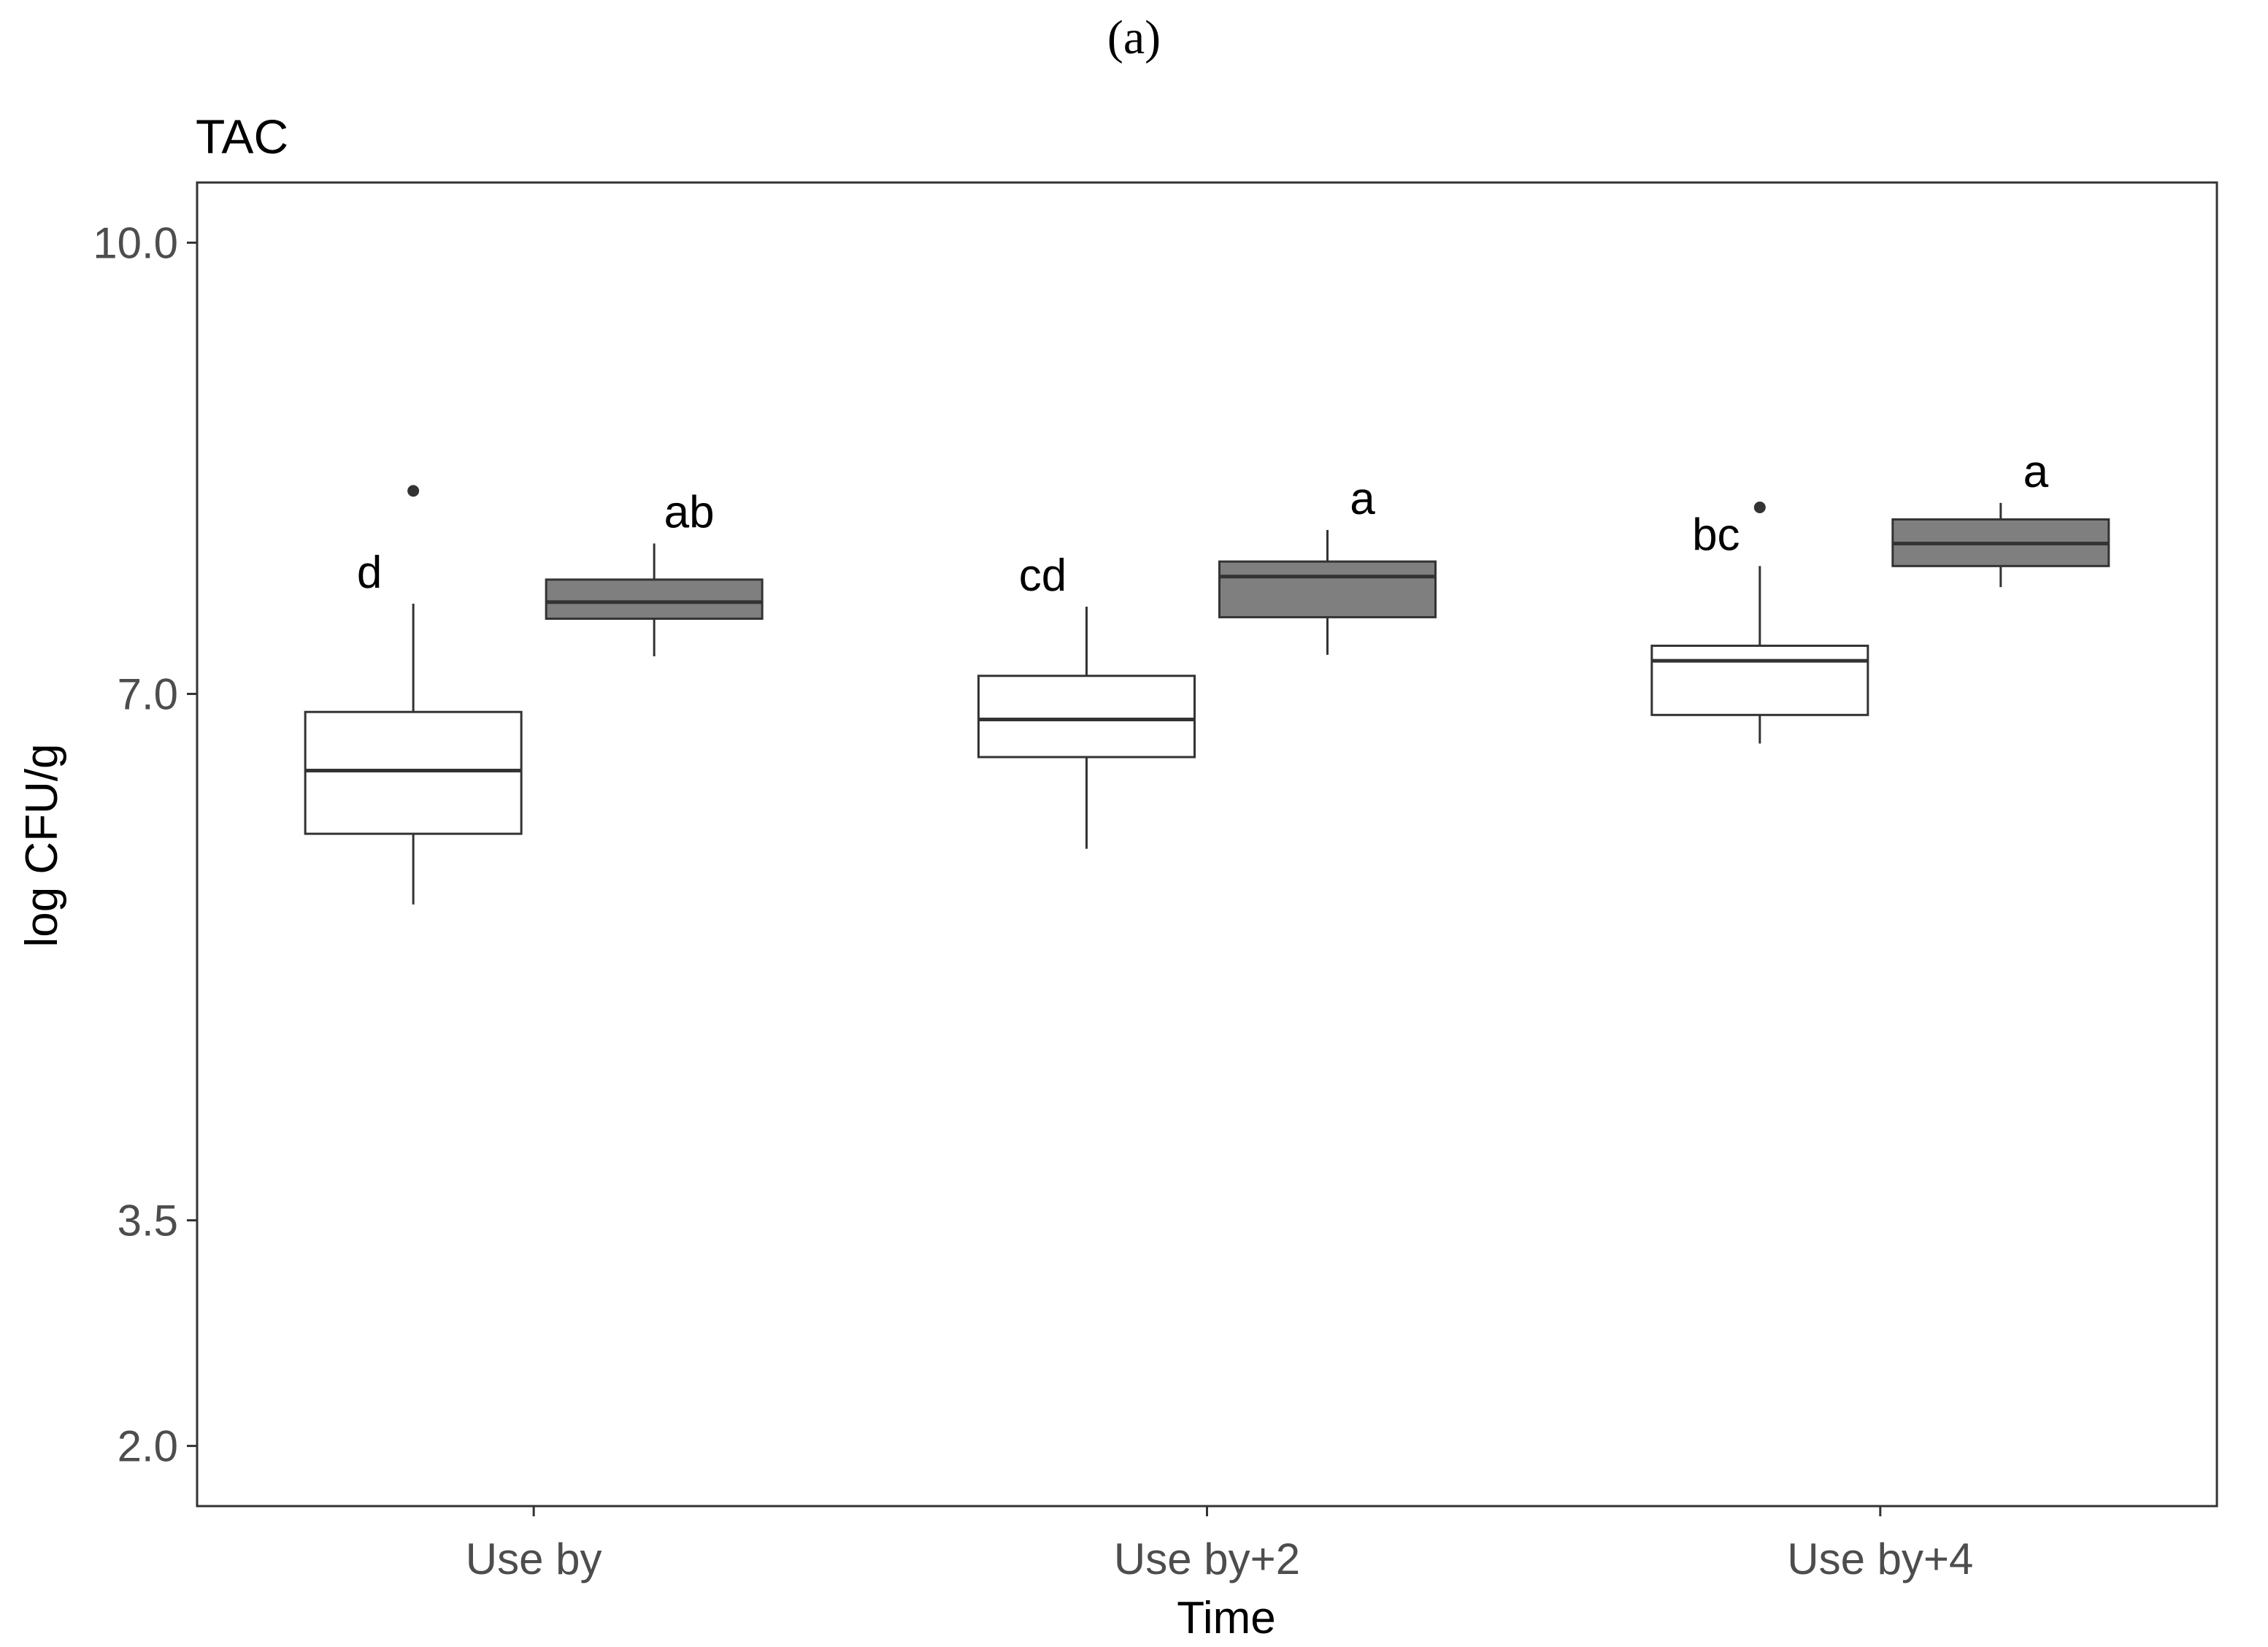 Image resolution: width=2268 pixels, height=1647 pixels. What do you see at coordinates (689, 512) in the screenshot?
I see `significance-letter: ab` at bounding box center [689, 512].